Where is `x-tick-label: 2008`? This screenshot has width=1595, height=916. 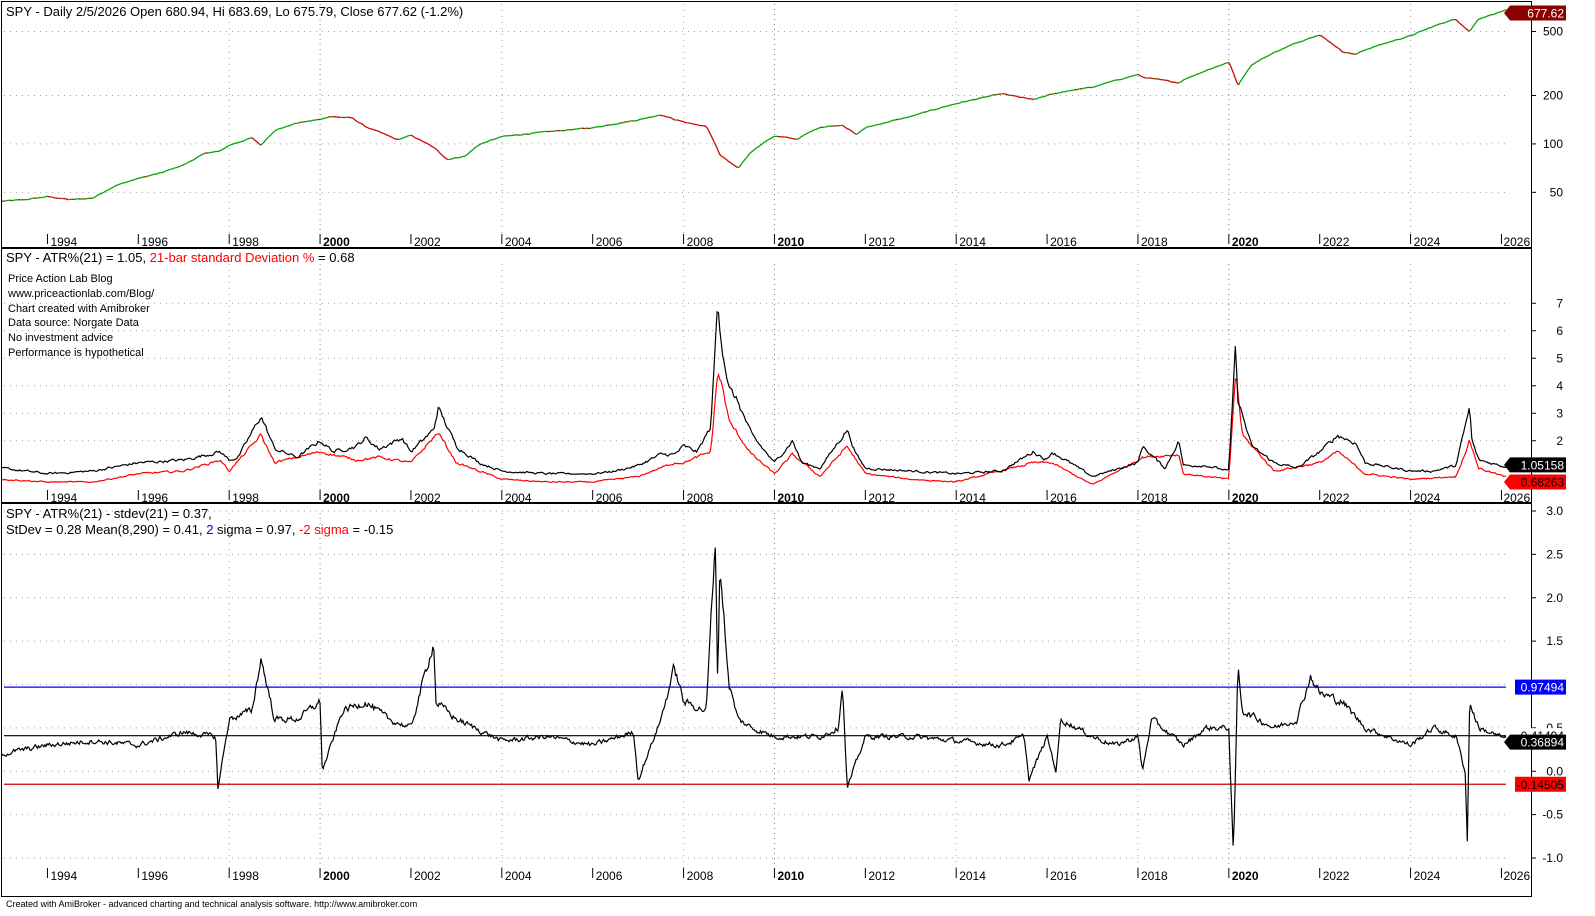 x-tick-label: 2008 is located at coordinates (700, 498).